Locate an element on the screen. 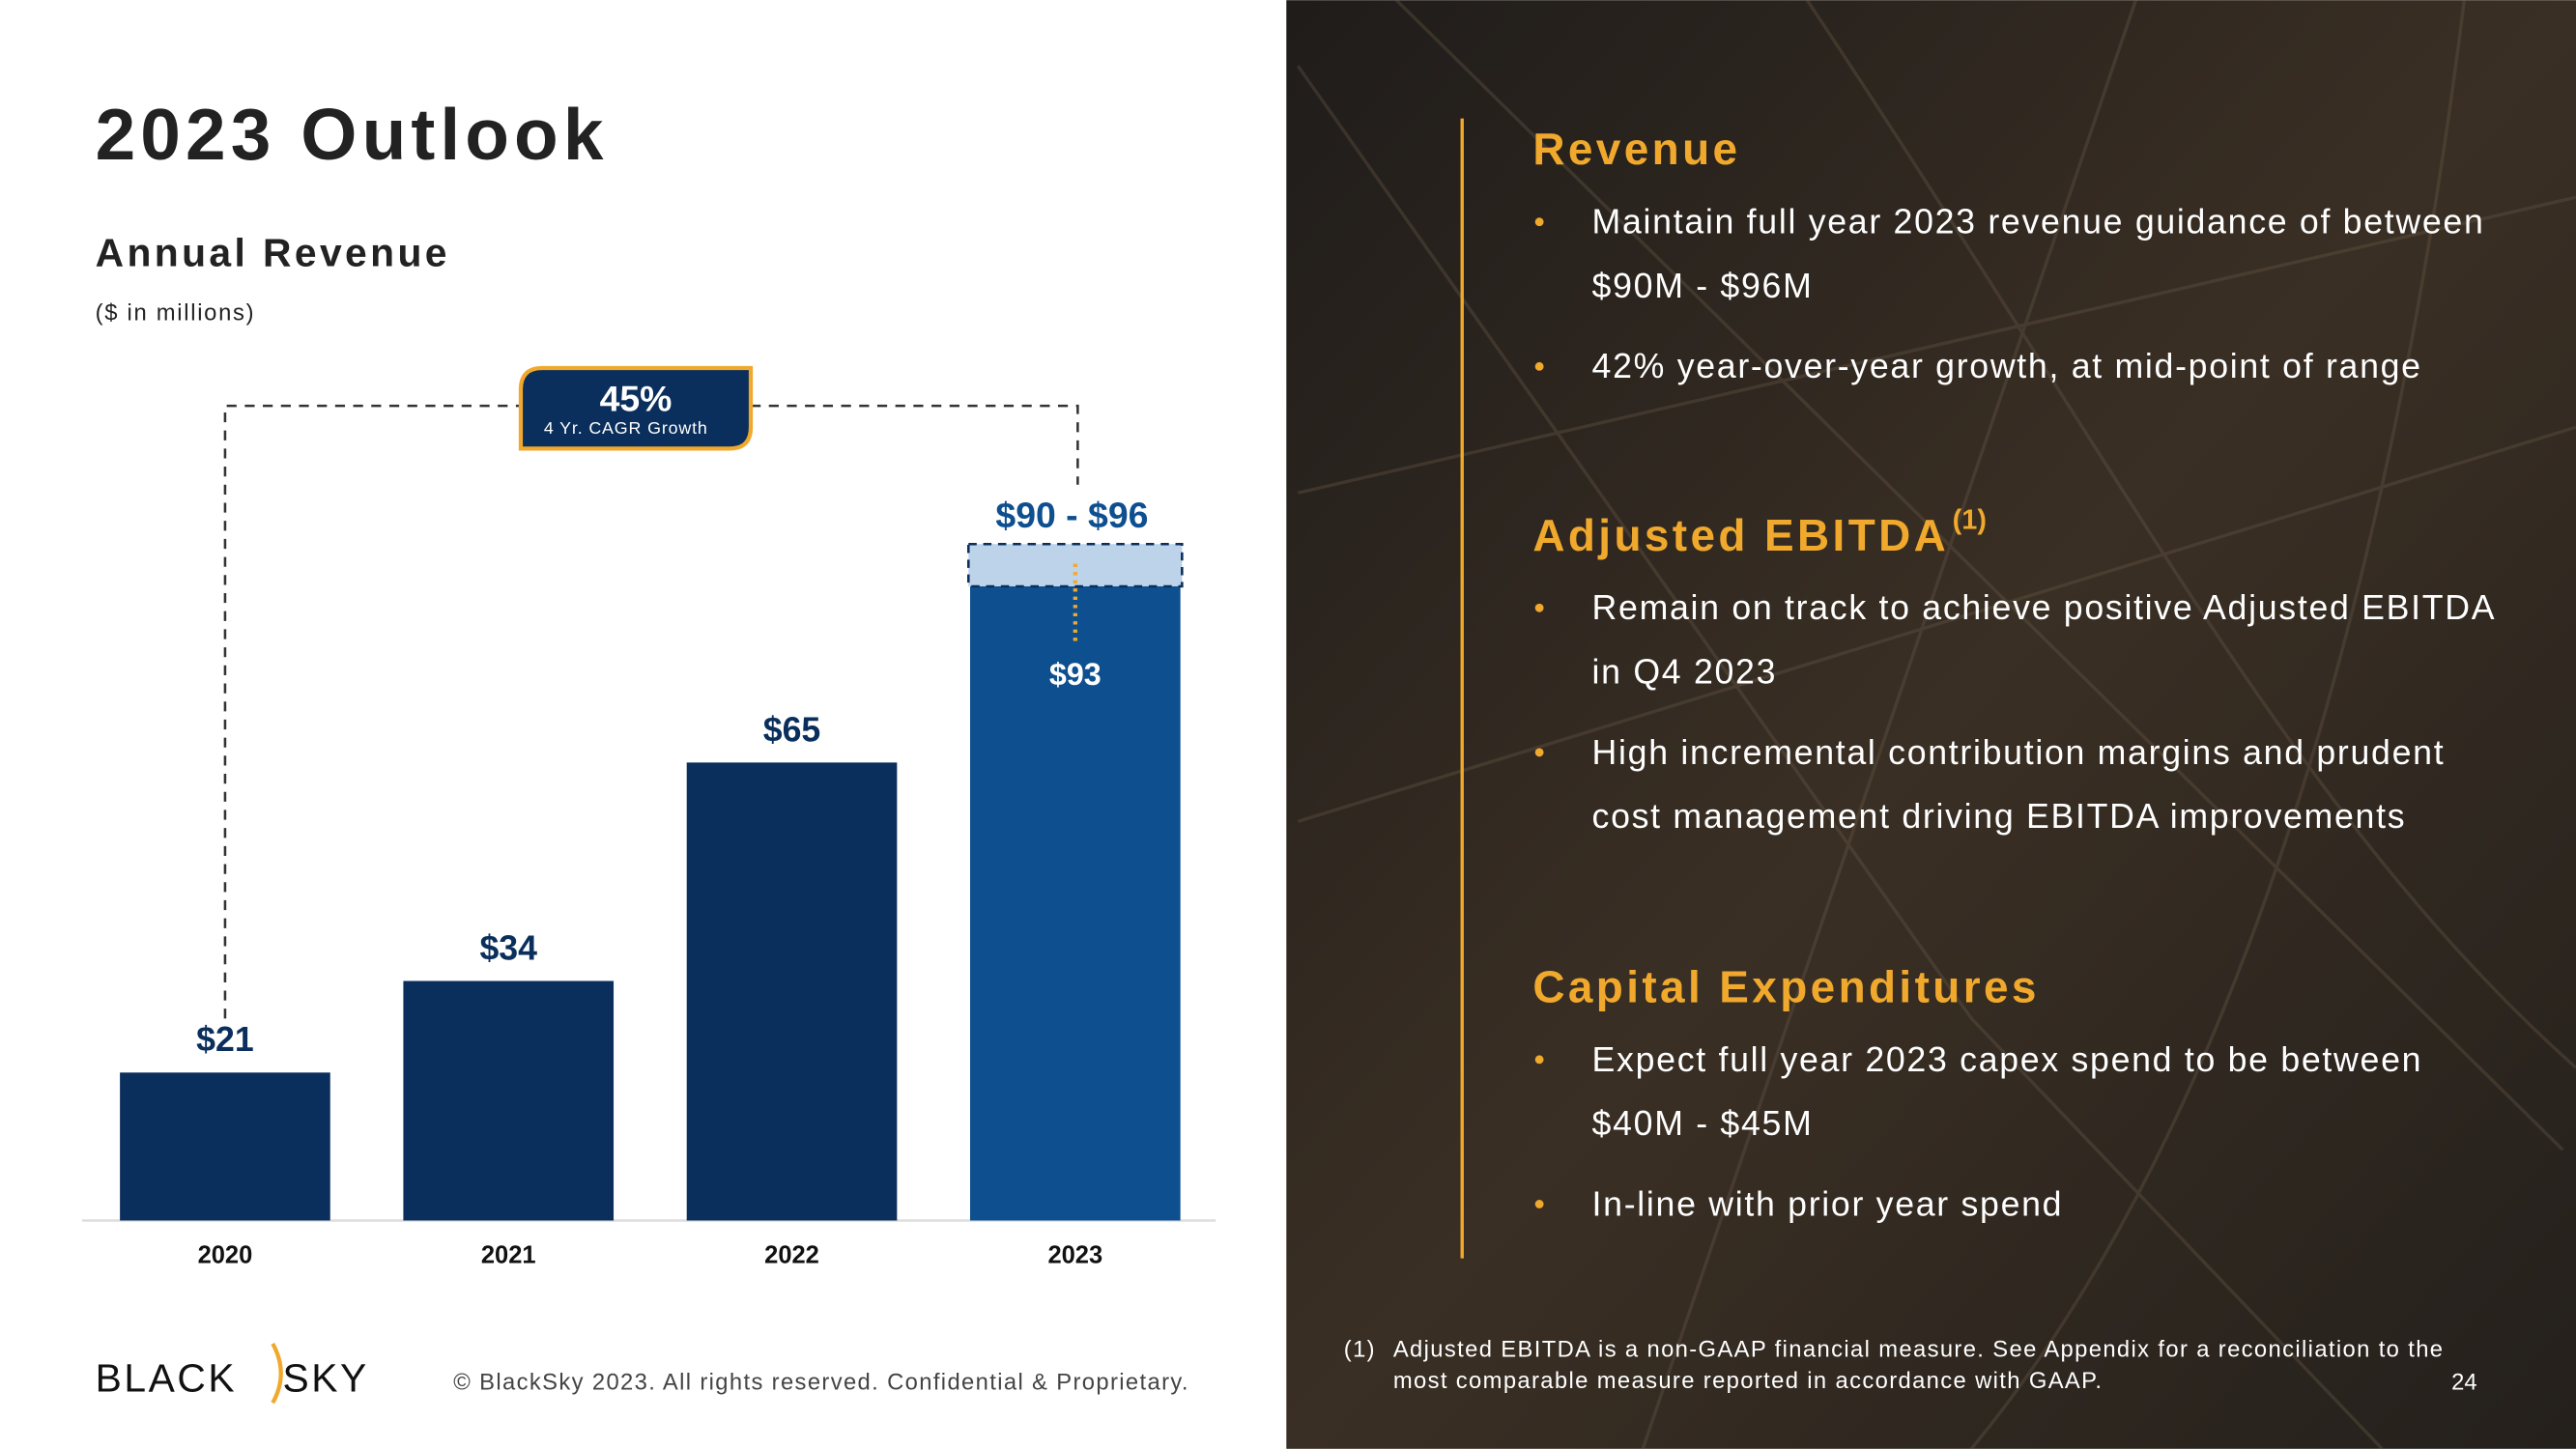 This screenshot has height=1449, width=2576. cagr-value: 45% is located at coordinates (637, 398).